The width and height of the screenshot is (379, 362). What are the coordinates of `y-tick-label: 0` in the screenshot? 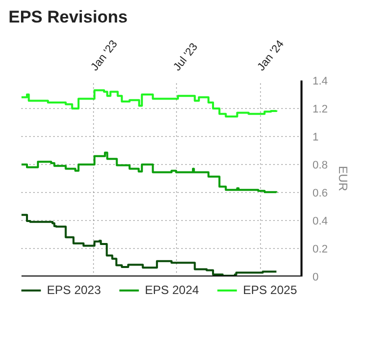 It's located at (315, 278).